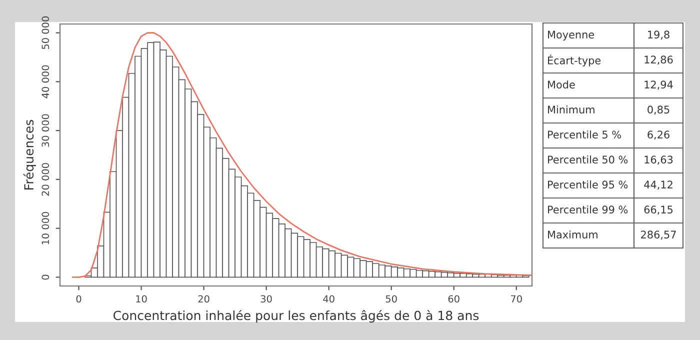 This screenshot has width=700, height=340. What do you see at coordinates (46, 179) in the screenshot?
I see `y-tick-label: 20 000` at bounding box center [46, 179].